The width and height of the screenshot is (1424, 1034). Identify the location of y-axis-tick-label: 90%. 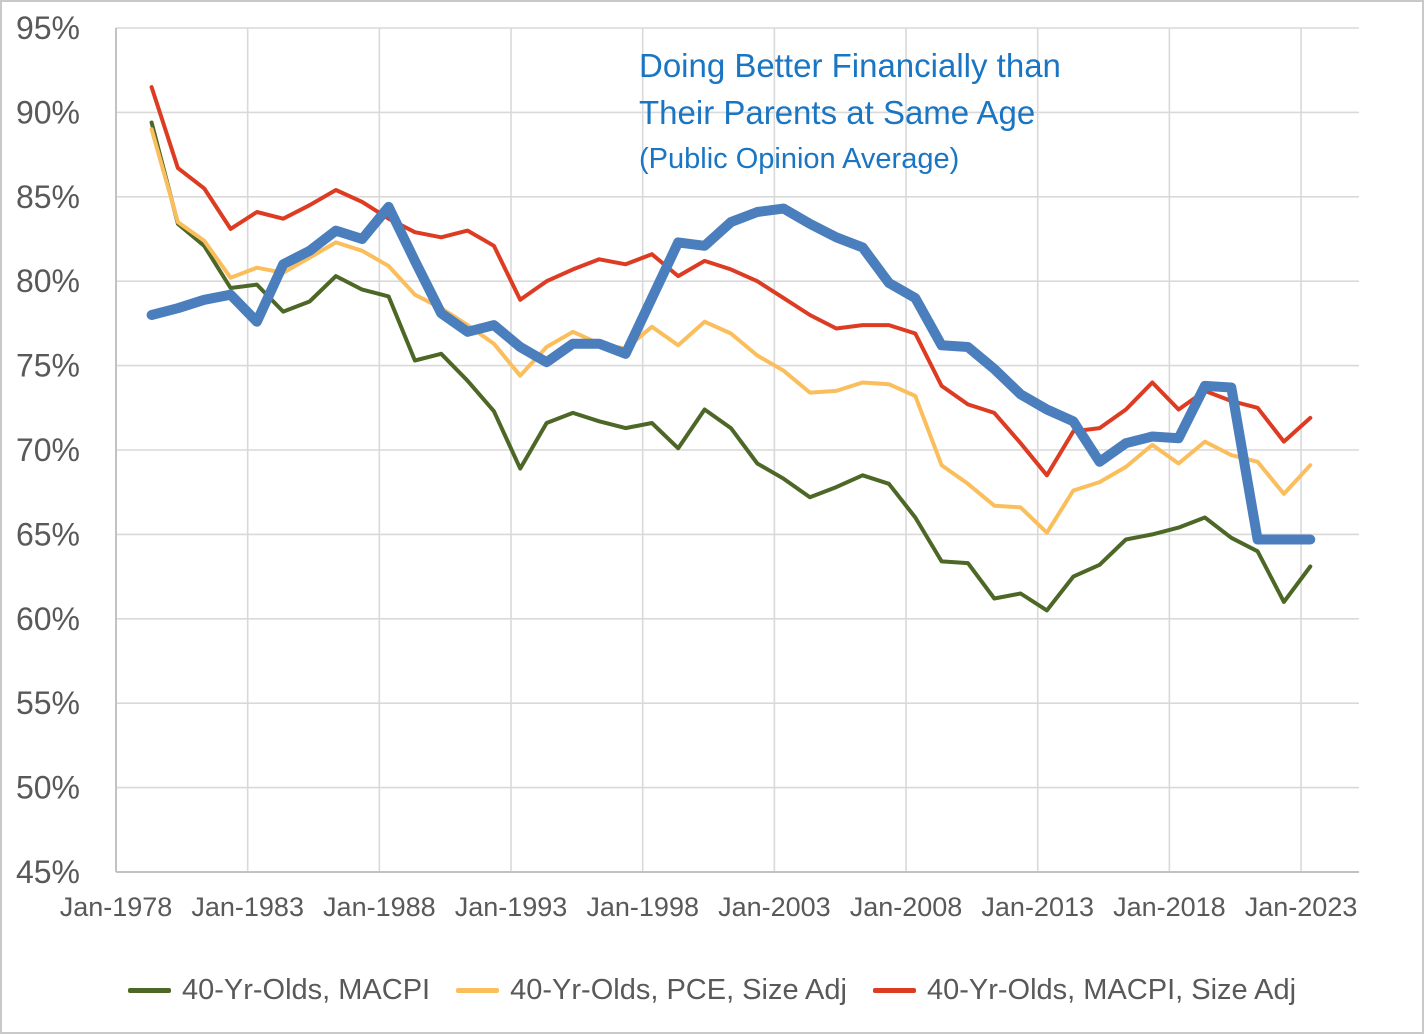
(48, 112).